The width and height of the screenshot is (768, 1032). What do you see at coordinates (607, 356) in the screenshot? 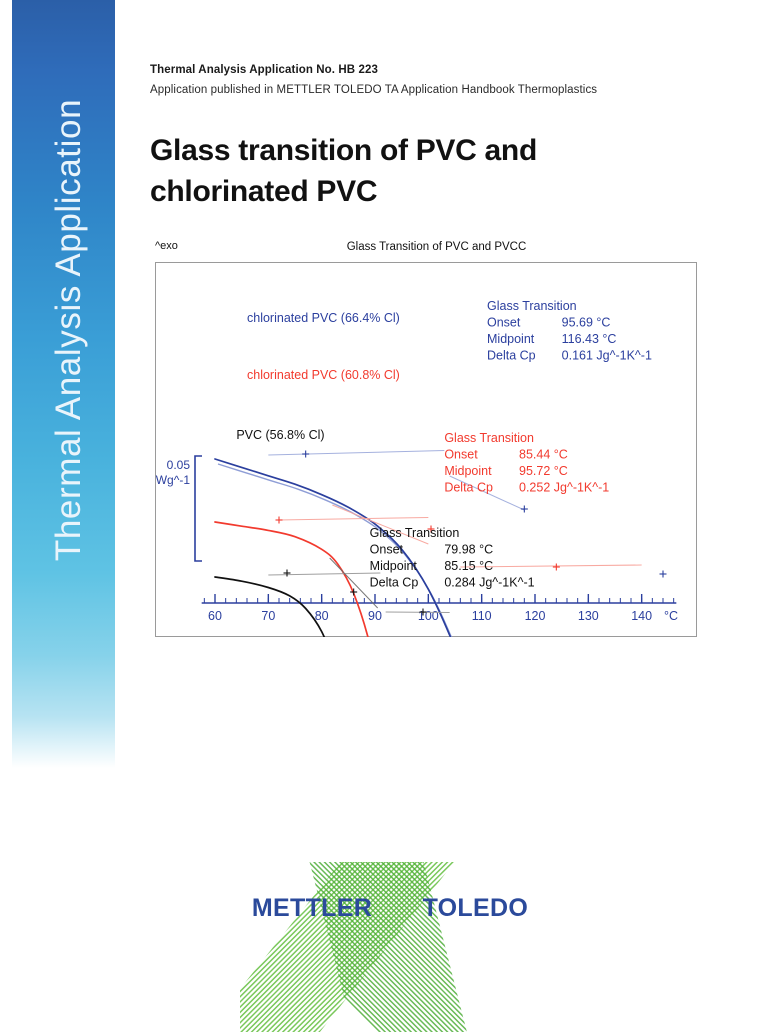
I see `glass-transition-row-value: 0.161 Jg^-1K^-1` at bounding box center [607, 356].